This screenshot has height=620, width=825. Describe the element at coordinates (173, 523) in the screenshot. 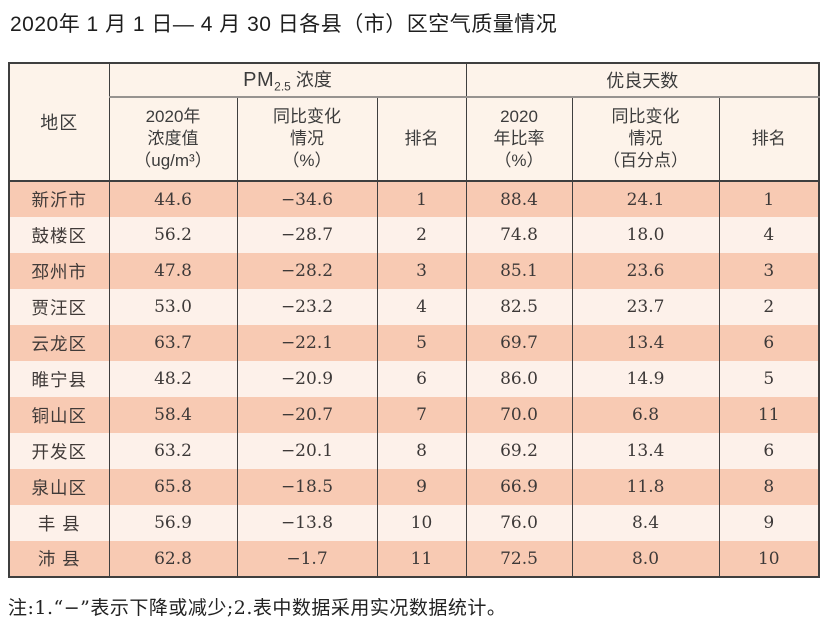

I see `pm-value-cell: 56.9` at that location.